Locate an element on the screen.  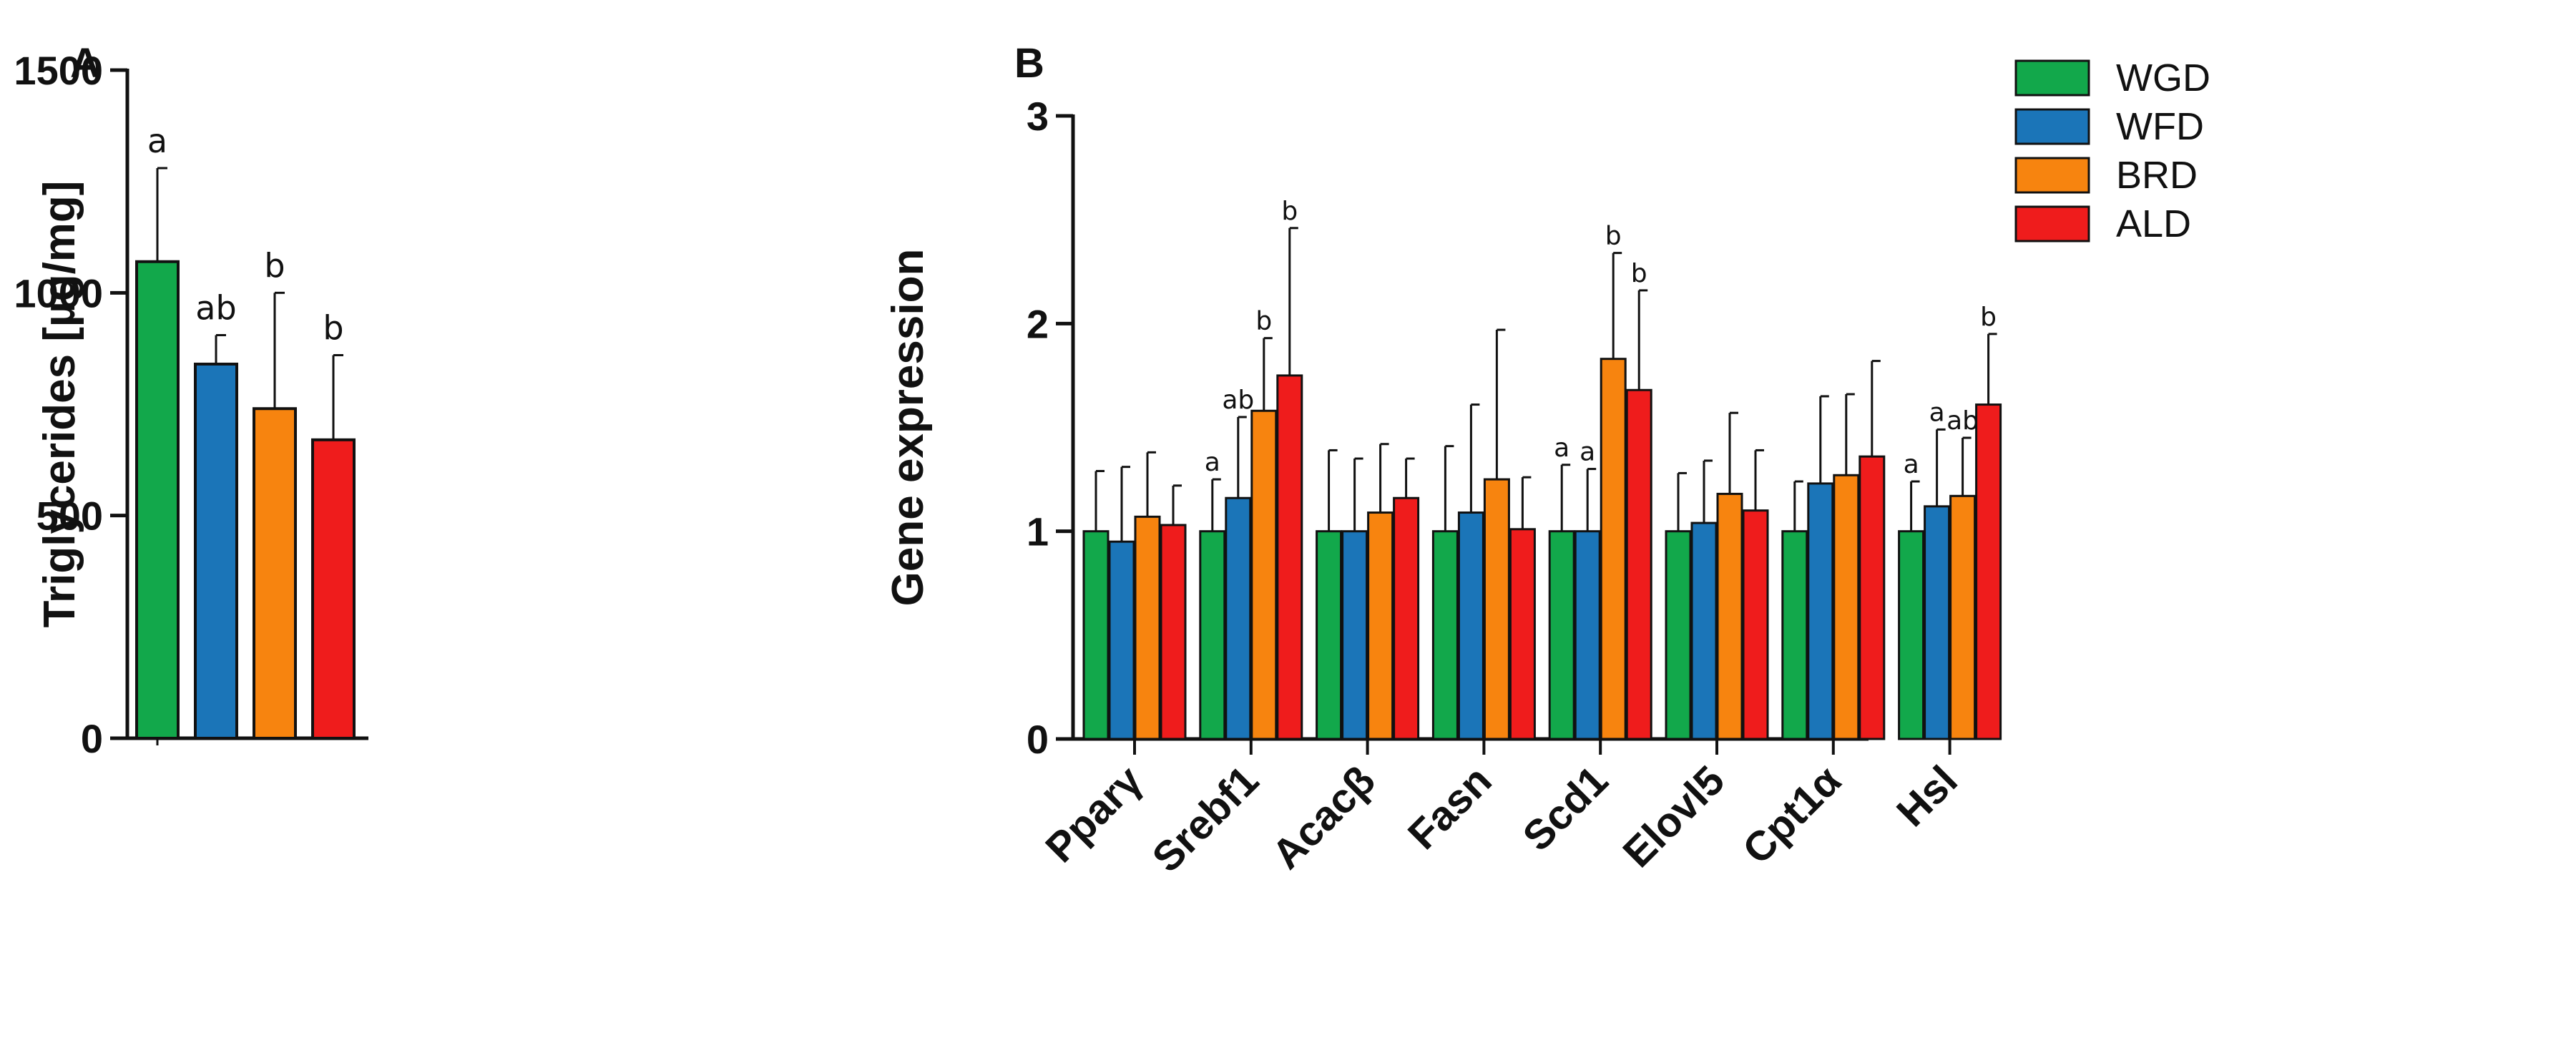
panel-a-letter: A is located at coordinates (85, 63).